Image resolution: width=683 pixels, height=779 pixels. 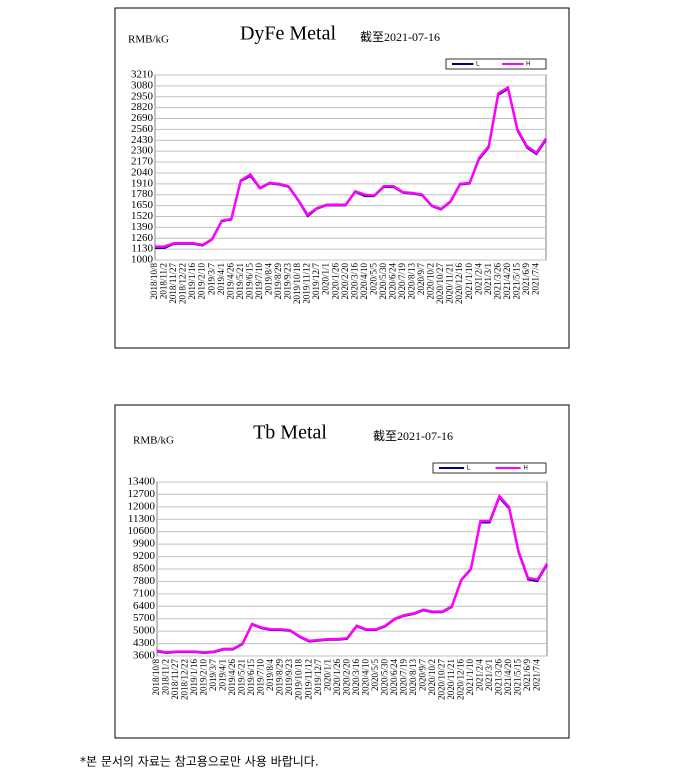 What do you see at coordinates (142, 129) in the screenshot?
I see `y-tick-label: 2560` at bounding box center [142, 129].